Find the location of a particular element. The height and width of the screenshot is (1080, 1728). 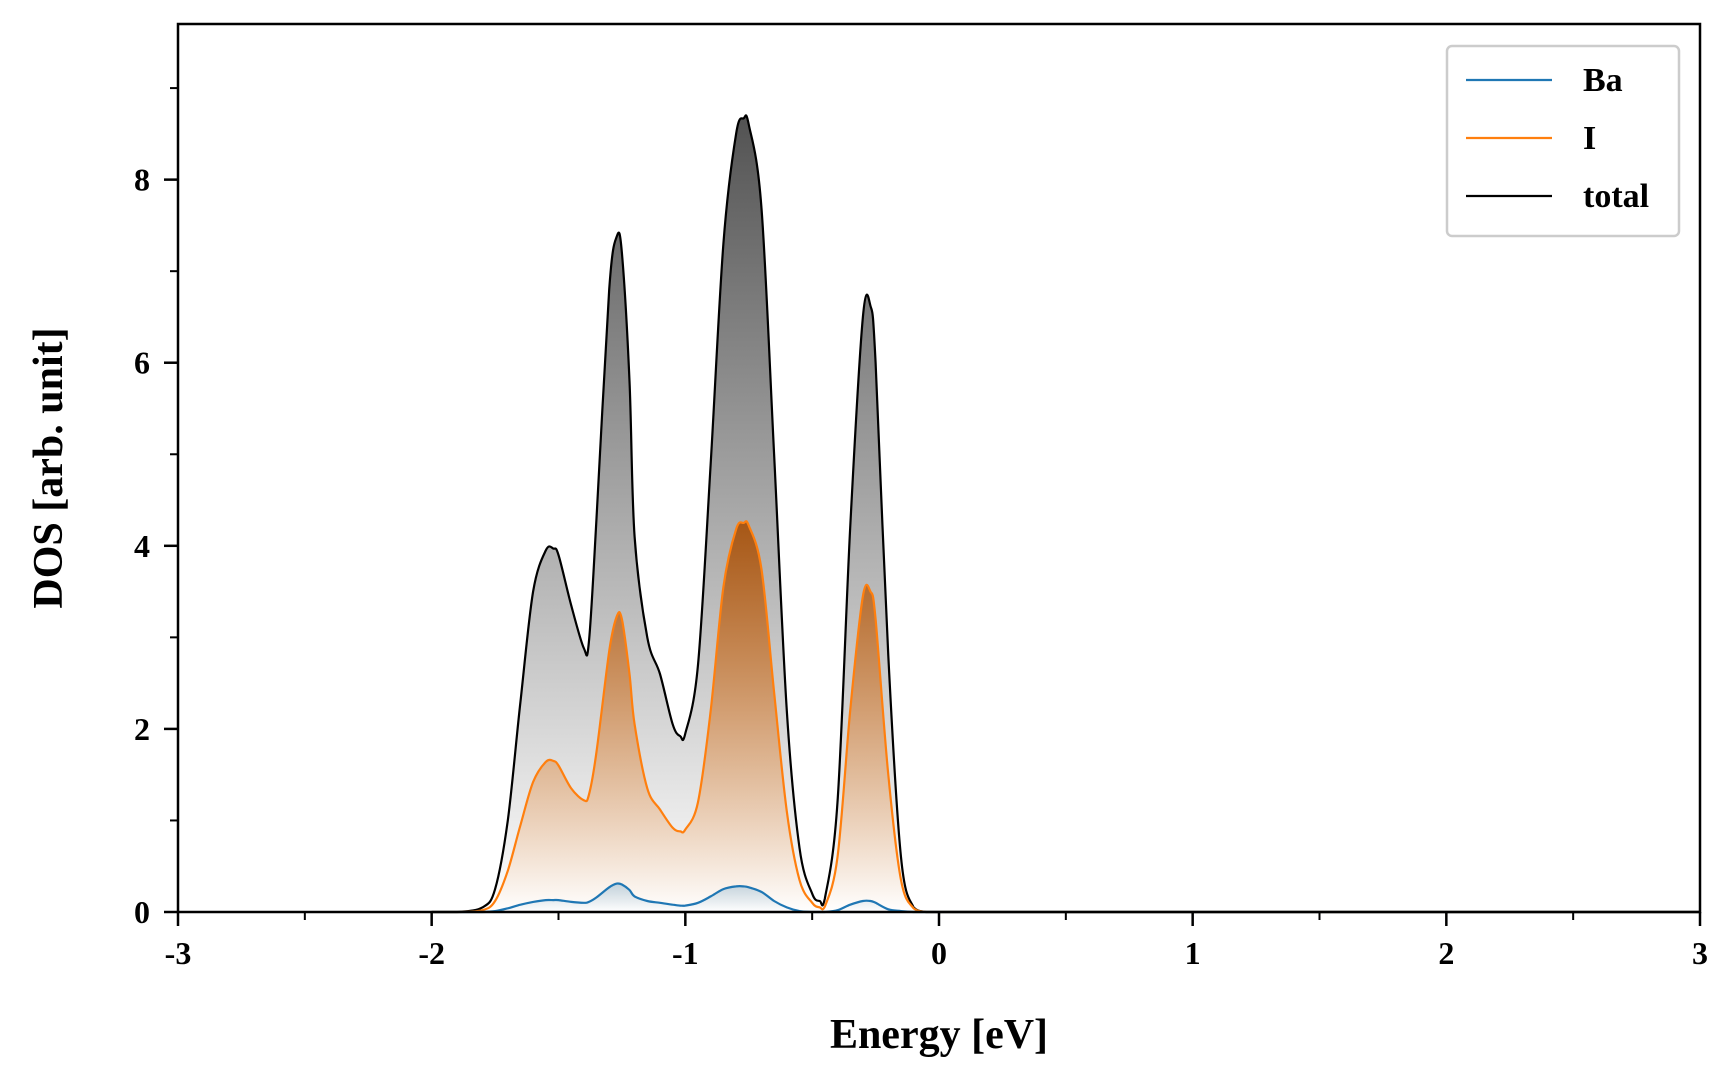

x-tick-label: 2 is located at coordinates (1446, 953).